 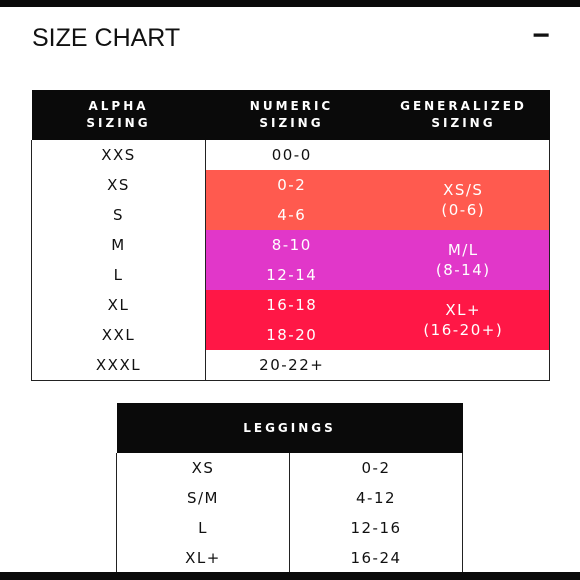 What do you see at coordinates (291, 245) in the screenshot?
I see `numeric-size-cell: 8-10` at bounding box center [291, 245].